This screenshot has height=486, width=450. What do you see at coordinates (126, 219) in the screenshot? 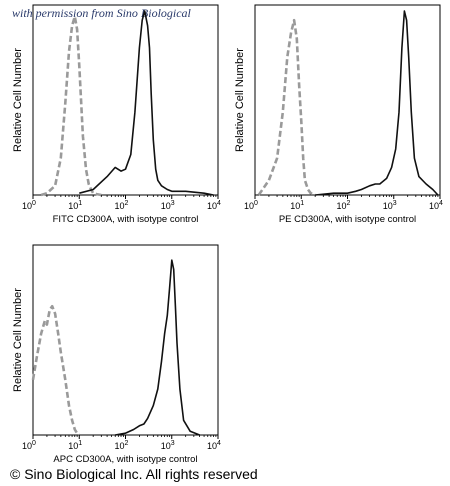
I see `x-axis-label: FITC CD300A, with isotype control` at bounding box center [126, 219].